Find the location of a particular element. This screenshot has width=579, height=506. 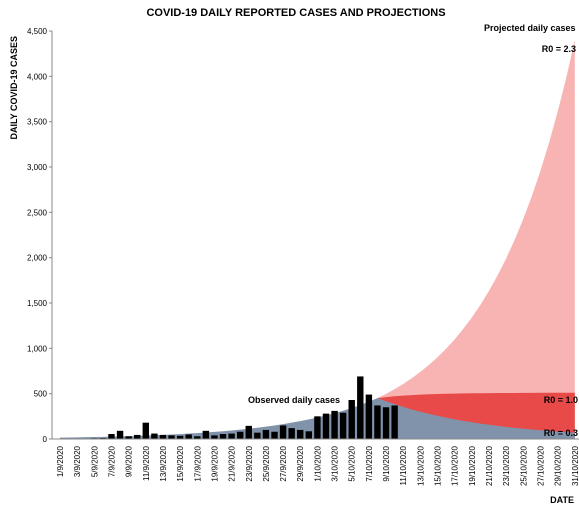

x-tick-label: 11/10/2020 is located at coordinates (403, 465).